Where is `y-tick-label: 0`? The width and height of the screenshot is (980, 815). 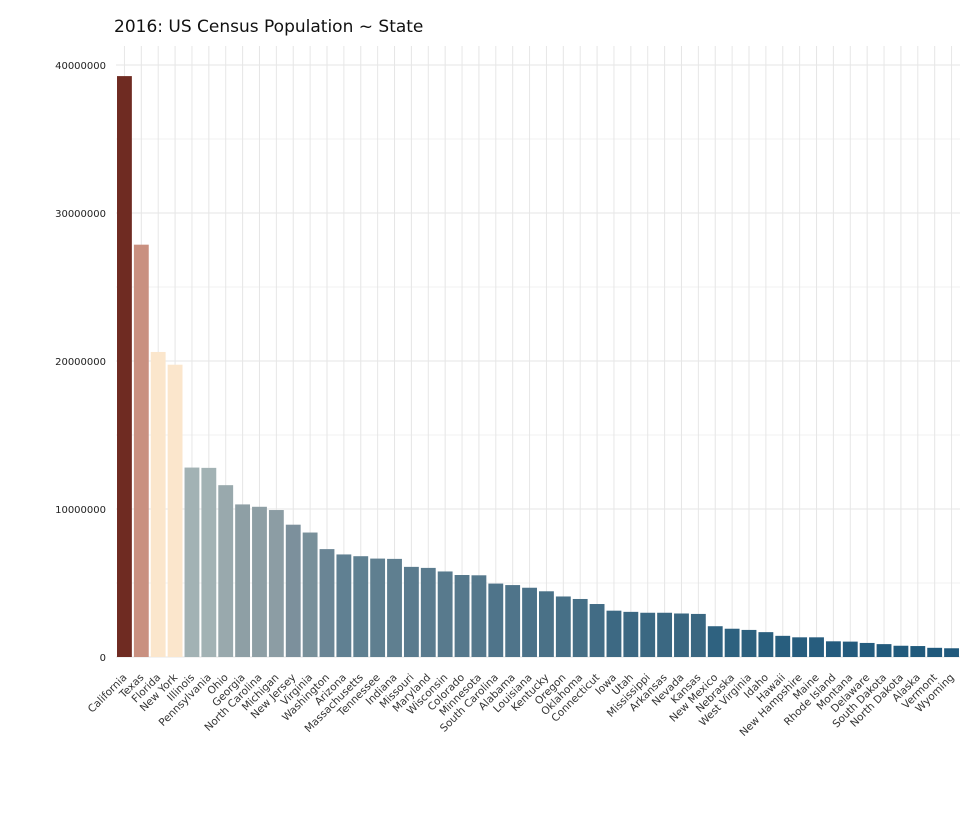 y-tick-label: 0 is located at coordinates (103, 658).